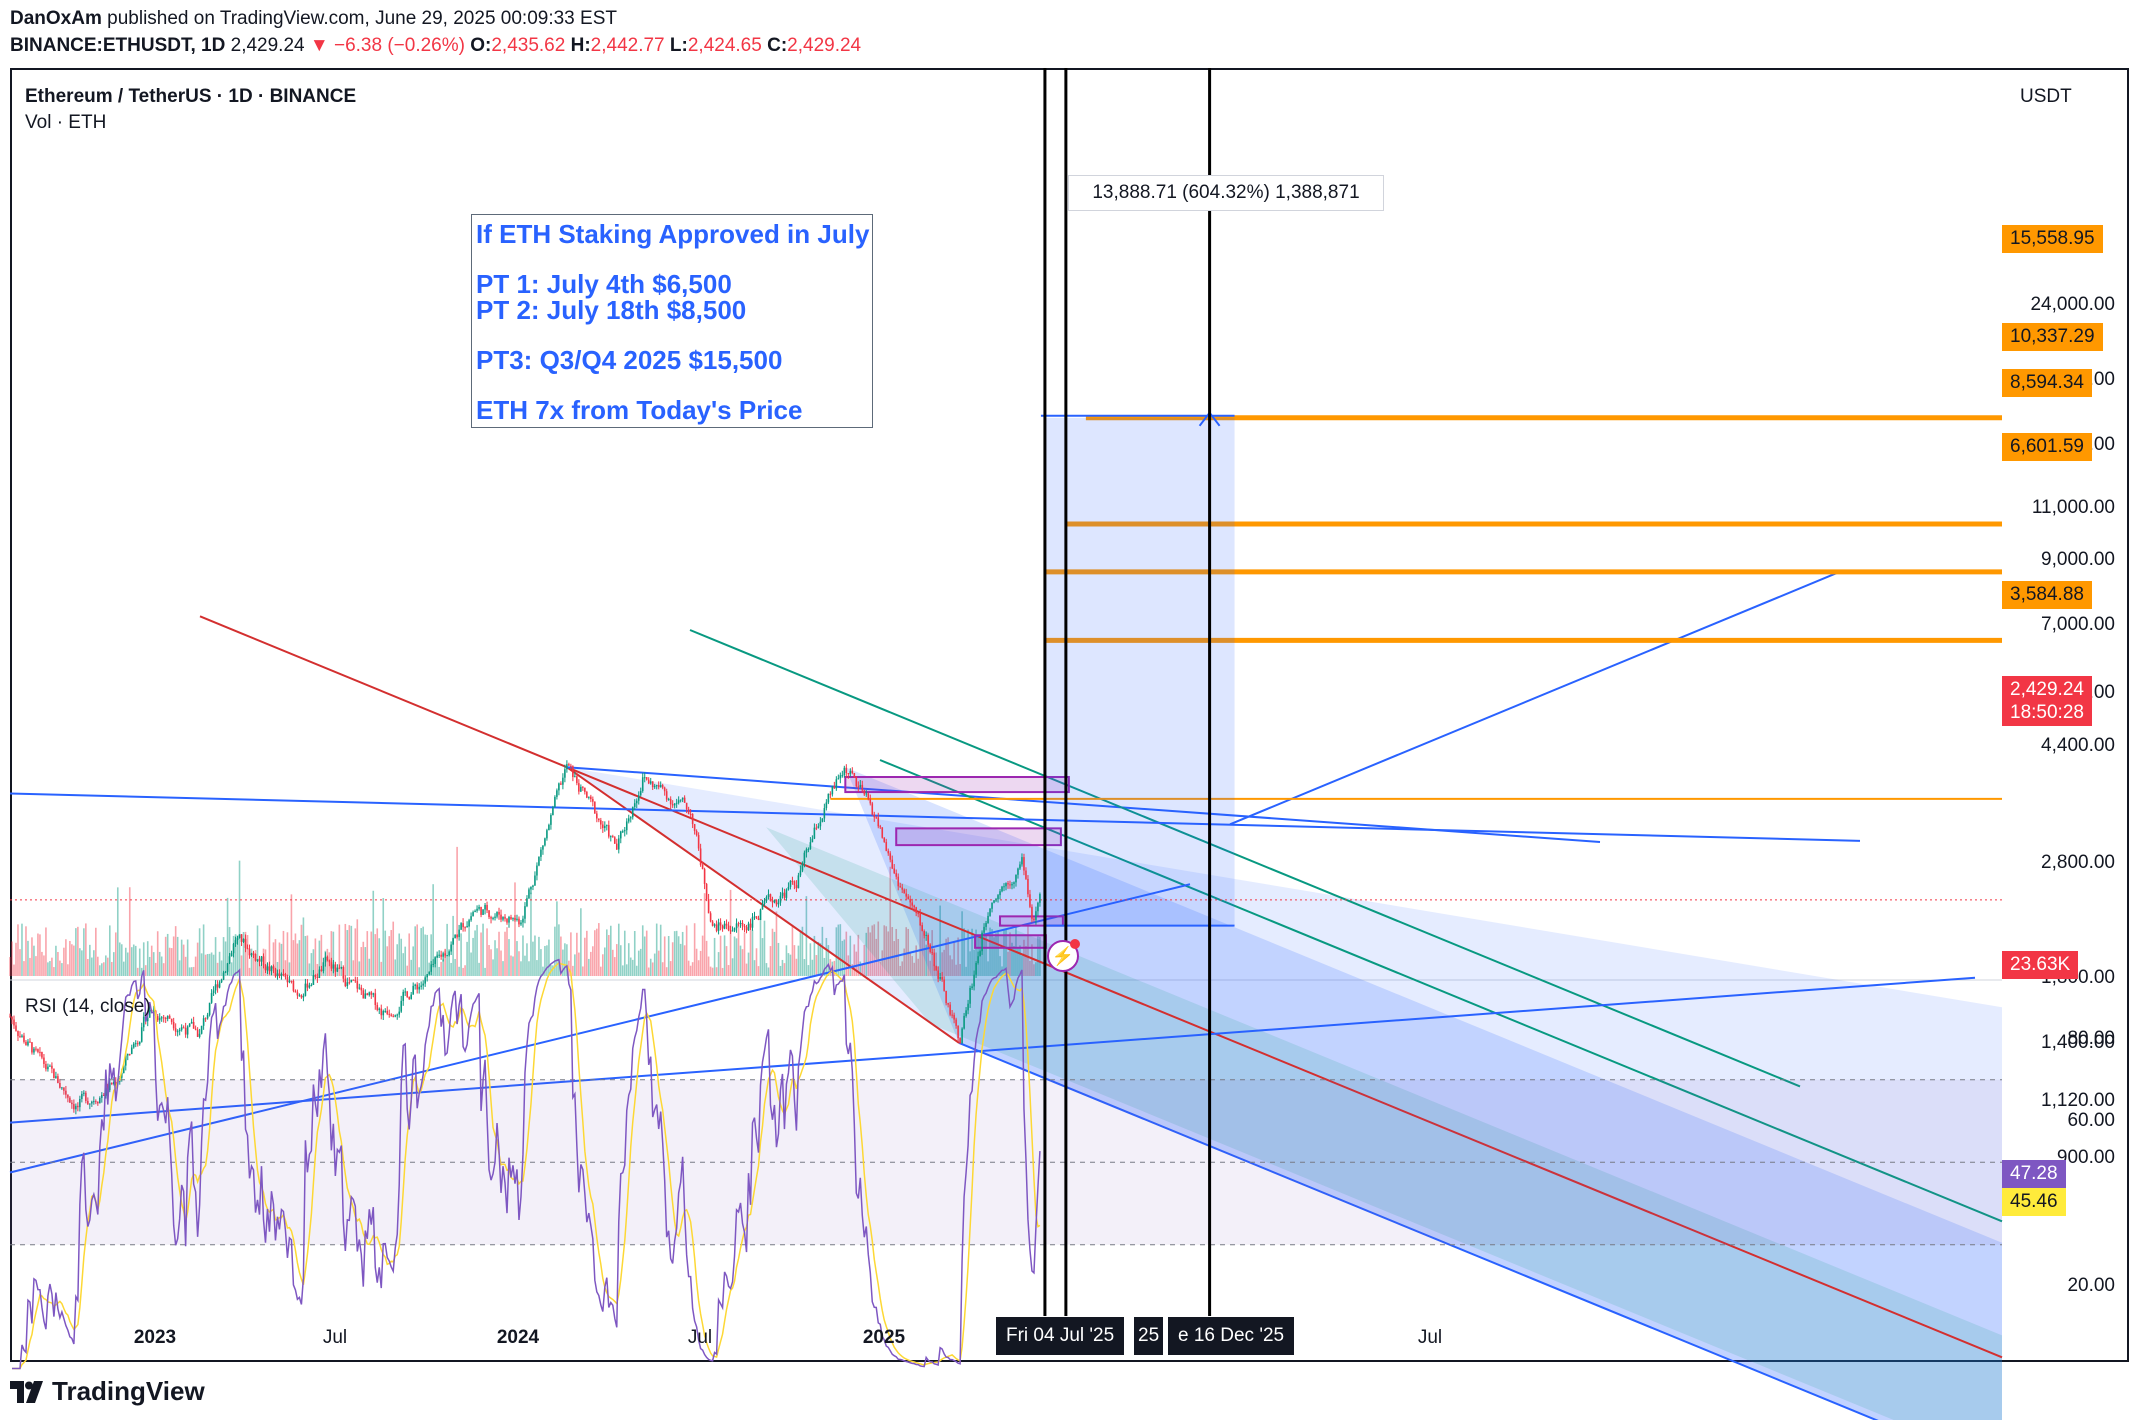  Describe the element at coordinates (1063, 955) in the screenshot. I see `flash-icon: ⚡` at that location.